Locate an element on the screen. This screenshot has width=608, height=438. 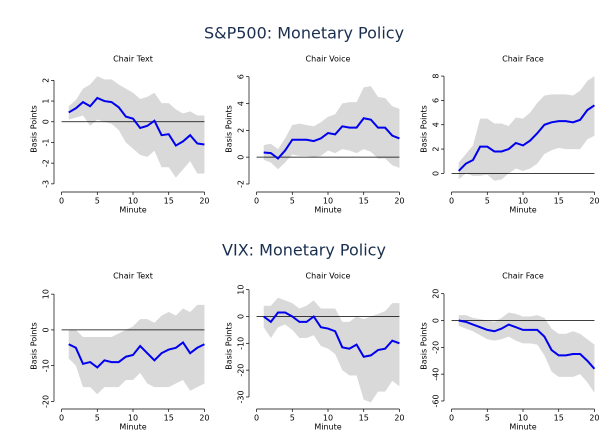
section-title: S&P500: Monetary Policy is located at coordinates (304, 33).